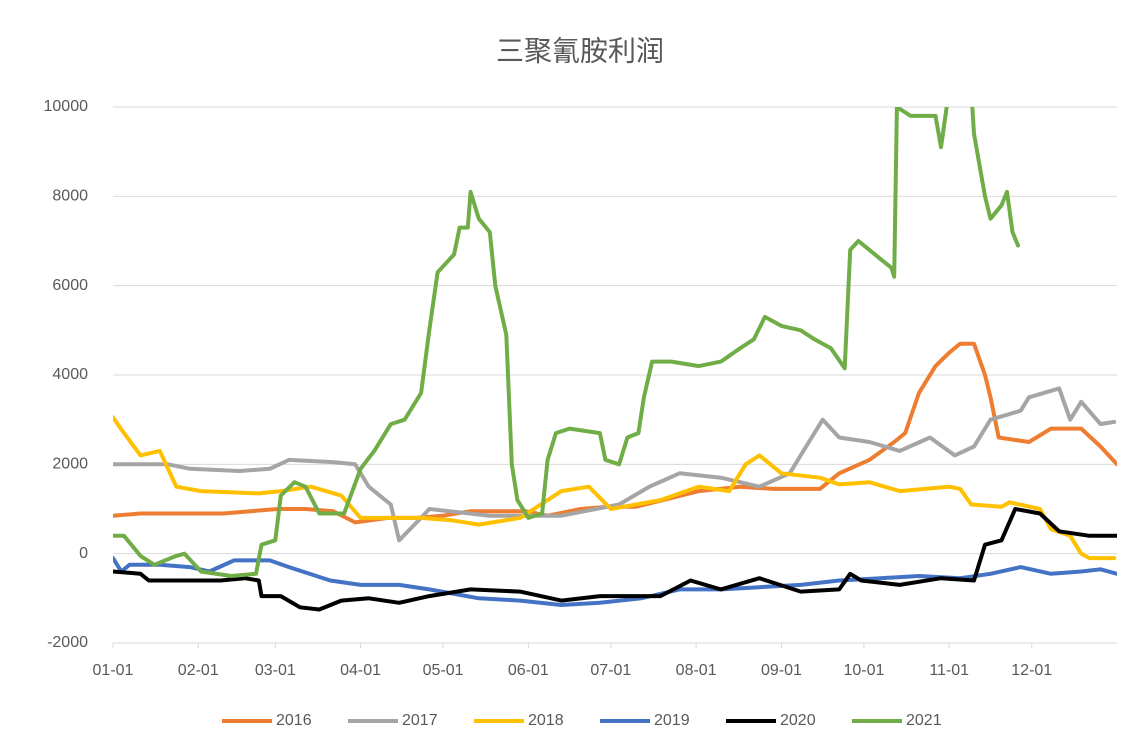  I want to click on x-tick-label: 10-01, so click(863, 670).